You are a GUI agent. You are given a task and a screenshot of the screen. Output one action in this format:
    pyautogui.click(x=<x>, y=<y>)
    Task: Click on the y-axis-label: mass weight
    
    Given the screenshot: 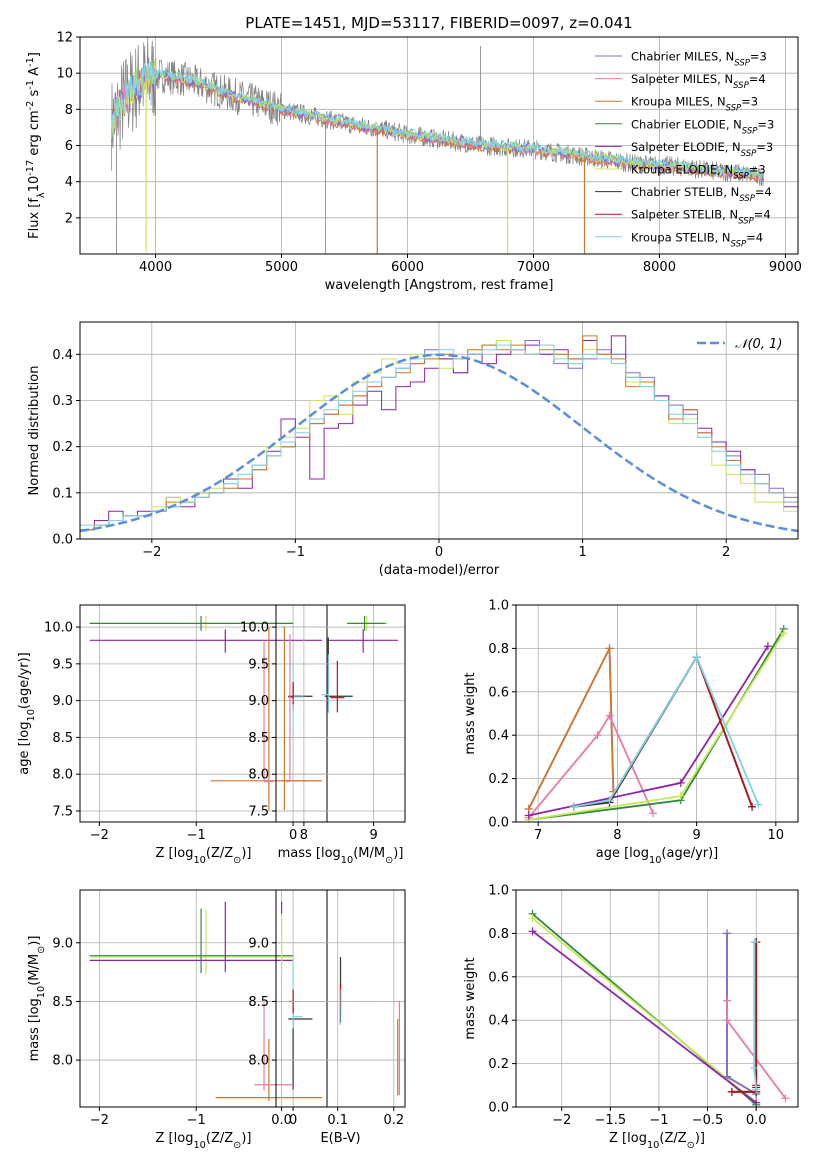 What is the action you would take?
    pyautogui.click(x=470, y=713)
    